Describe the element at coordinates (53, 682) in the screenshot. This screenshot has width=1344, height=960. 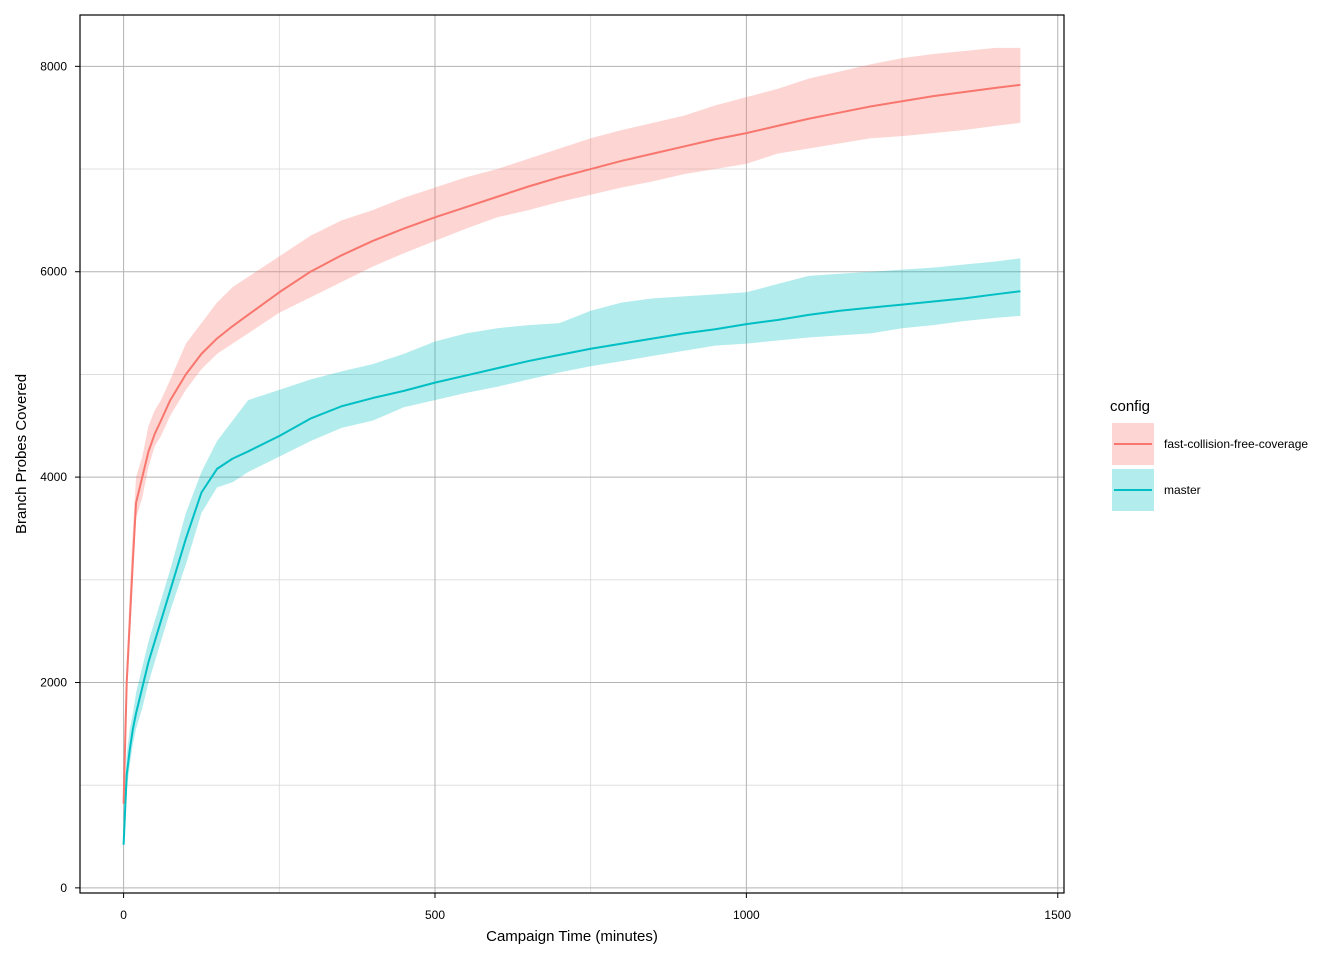
I see `y-tick-label: 2000` at that location.